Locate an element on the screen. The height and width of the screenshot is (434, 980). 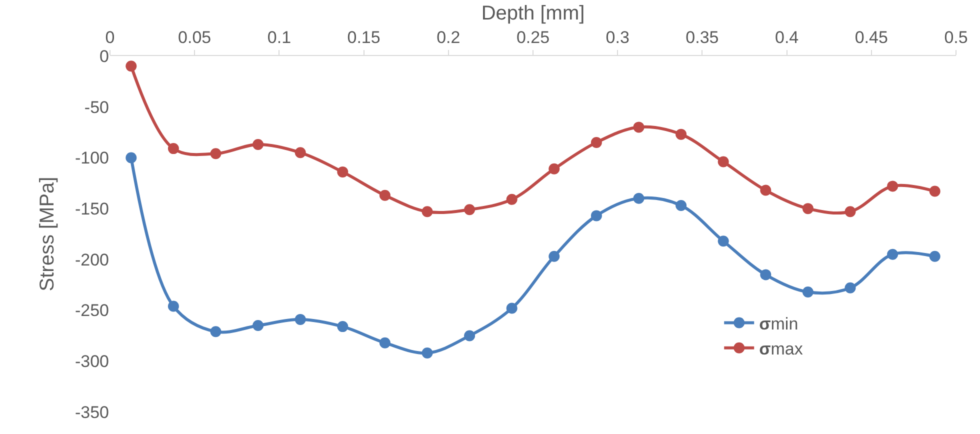
y-tick-label: -250 is located at coordinates (91, 310).